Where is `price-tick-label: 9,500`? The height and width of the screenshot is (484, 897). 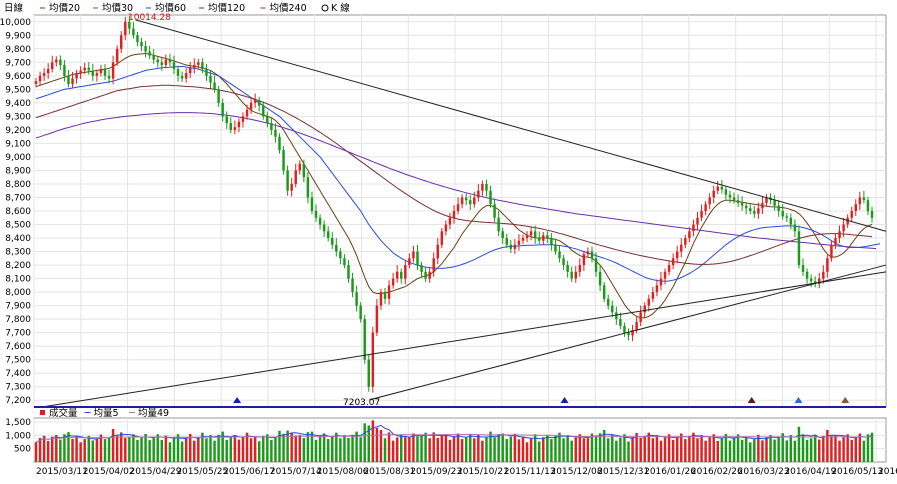
price-tick-label: 9,500 is located at coordinates (18, 90).